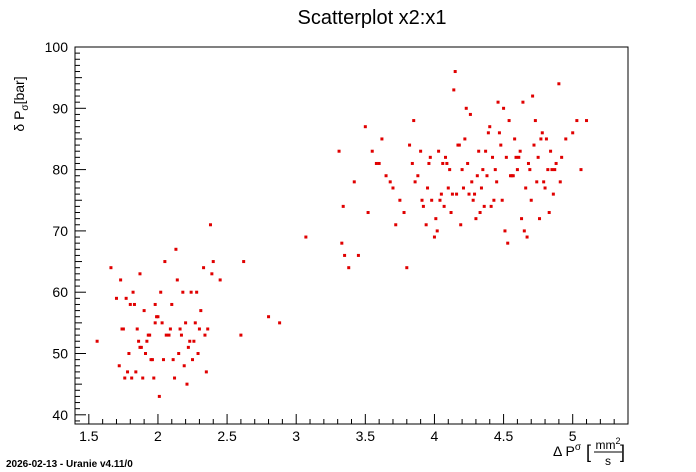 Image resolution: width=696 pixels, height=472 pixels. Describe the element at coordinates (227, 436) in the screenshot. I see `x-tick-label: 2.5` at that location.